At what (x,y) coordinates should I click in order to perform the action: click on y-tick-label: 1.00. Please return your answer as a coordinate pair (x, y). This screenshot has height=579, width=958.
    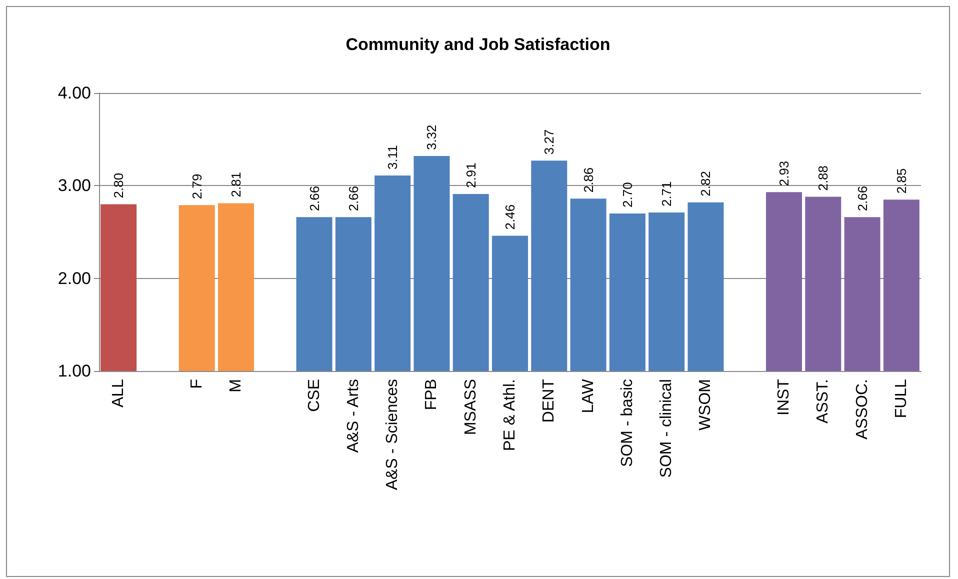
    Looking at the image, I should click on (74, 371).